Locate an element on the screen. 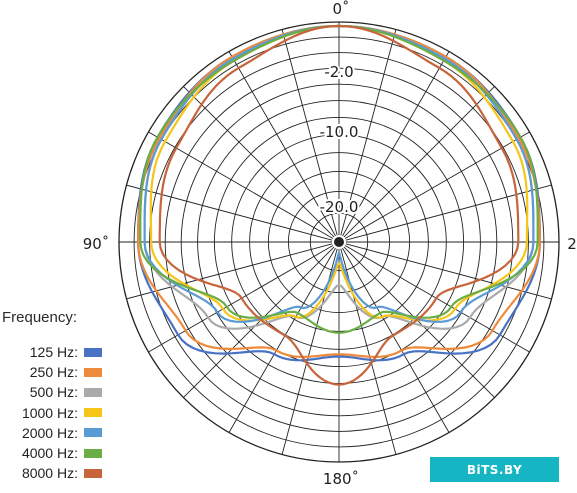 This screenshot has width=577, height=493. legend-item: 125 Hz: is located at coordinates (51, 352).